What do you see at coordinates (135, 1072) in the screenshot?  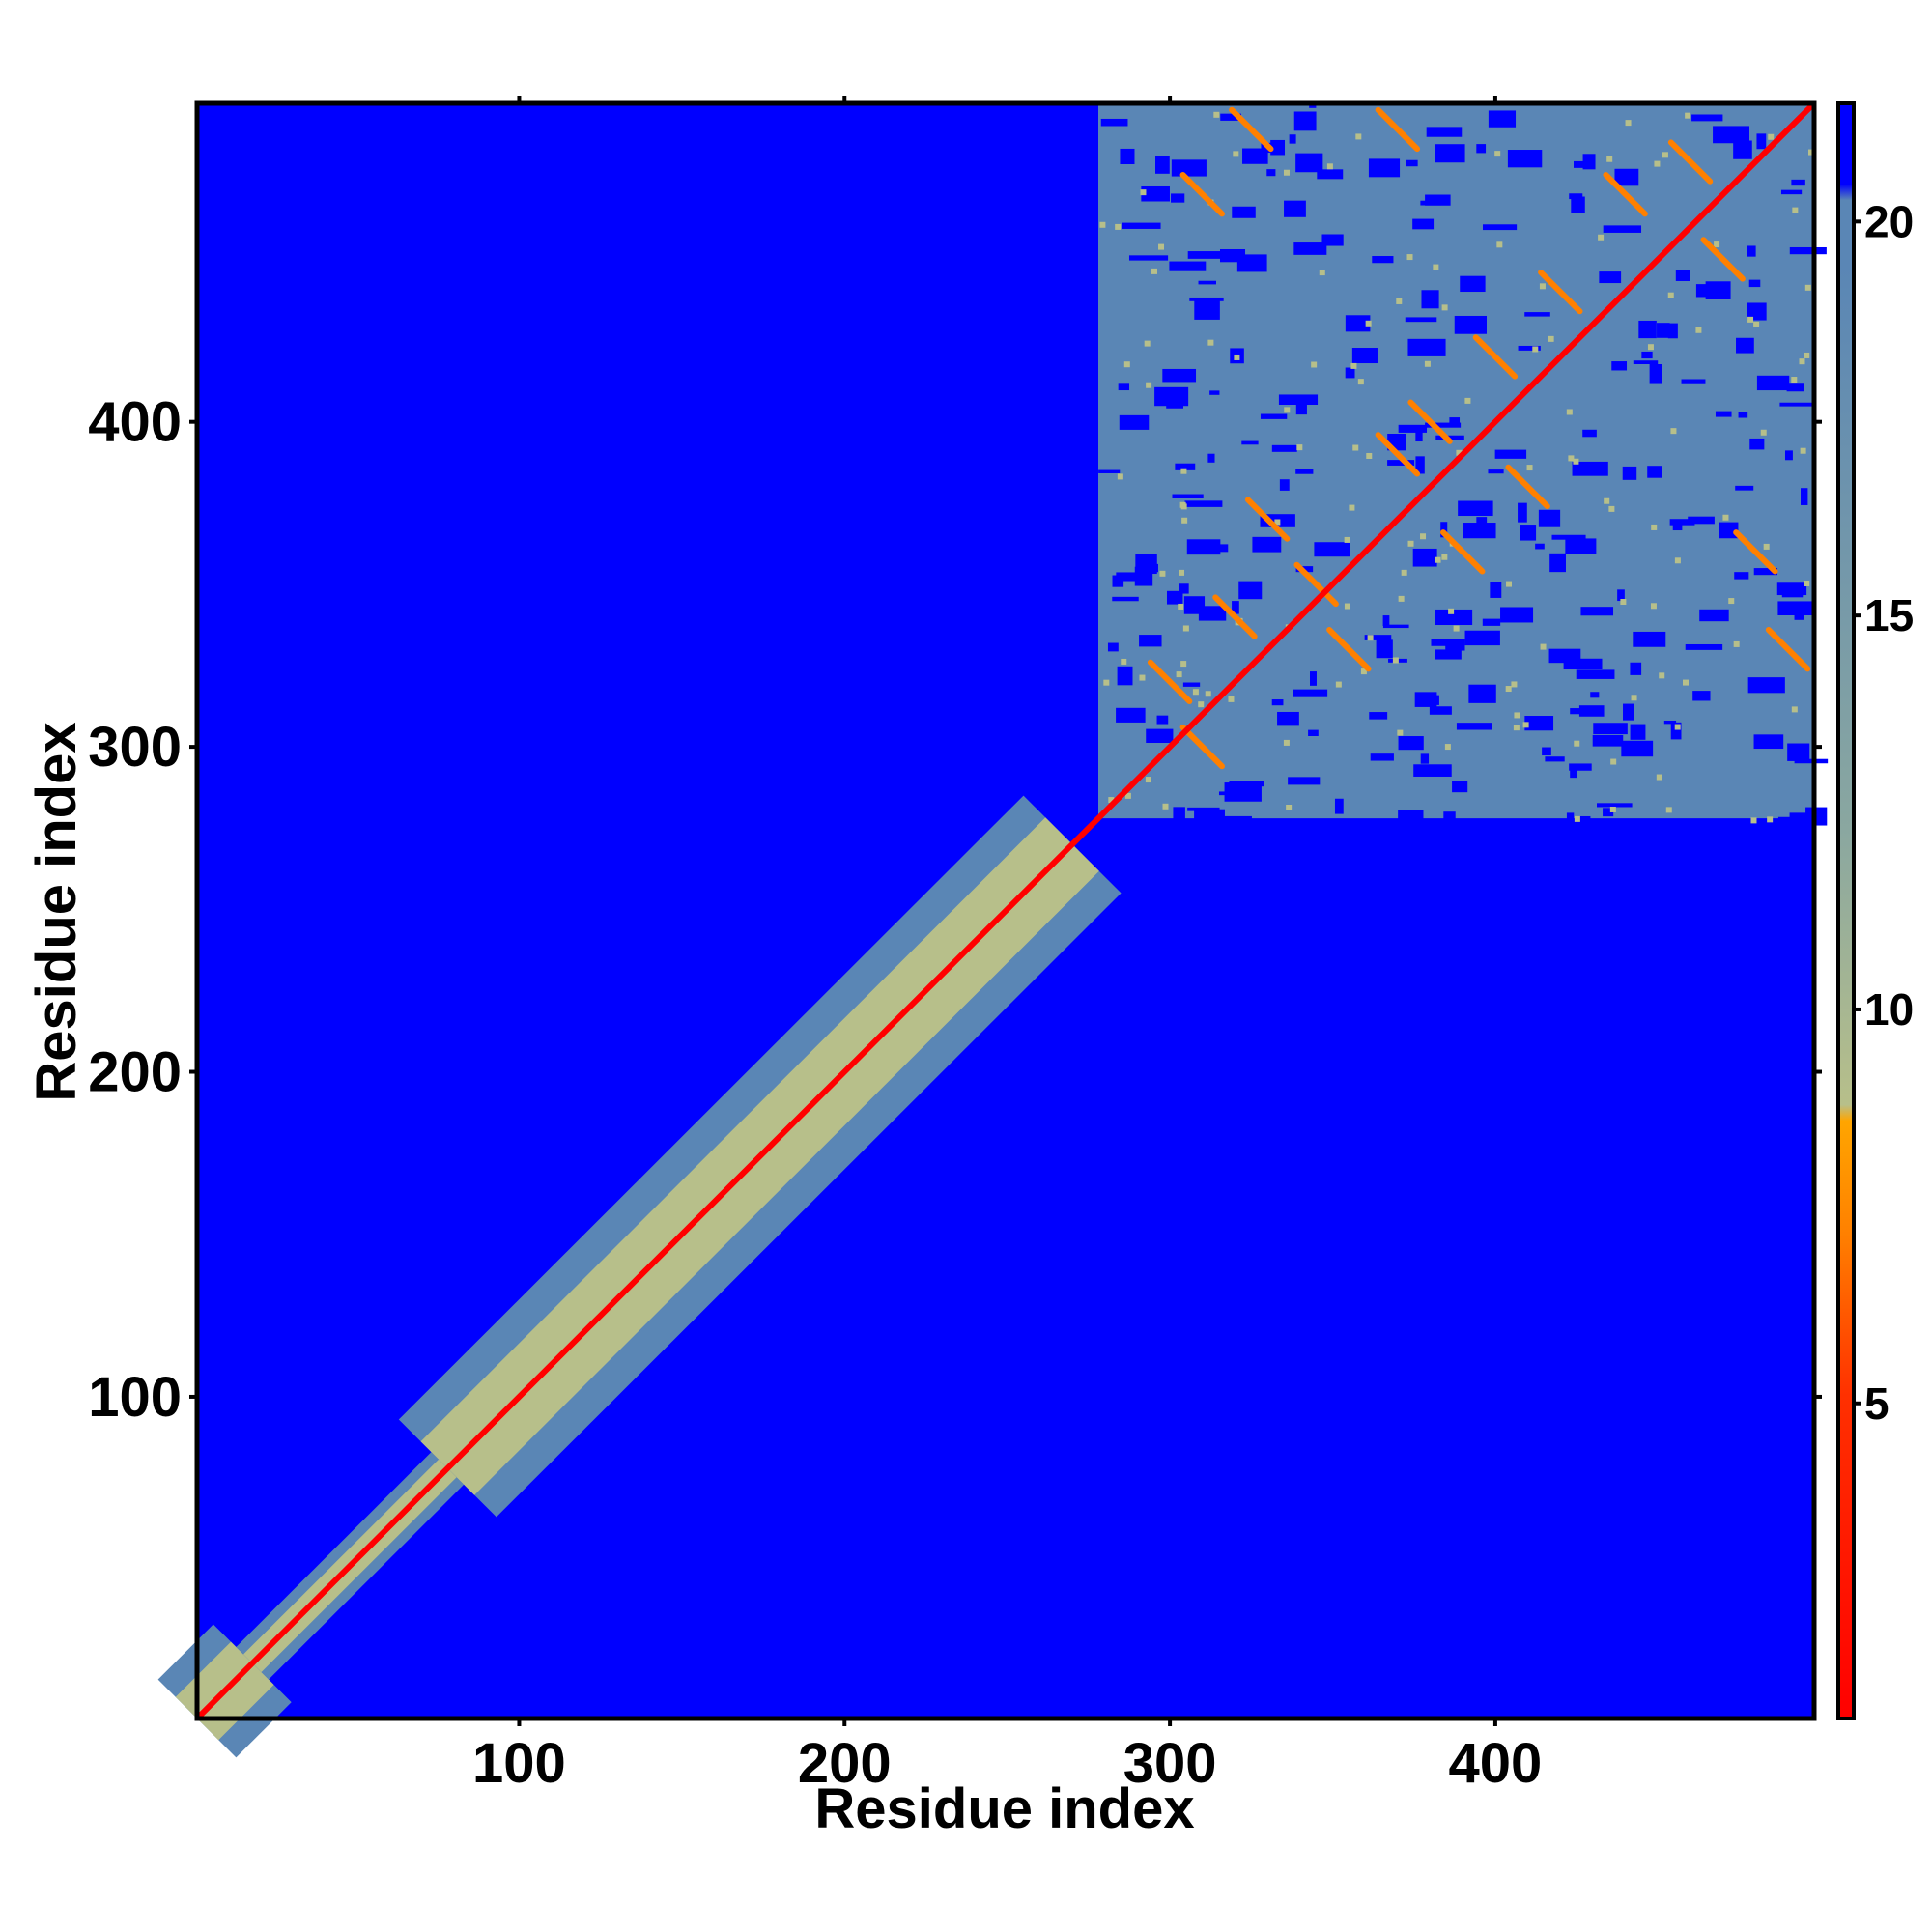 I see `y-tick-label: 200` at bounding box center [135, 1072].